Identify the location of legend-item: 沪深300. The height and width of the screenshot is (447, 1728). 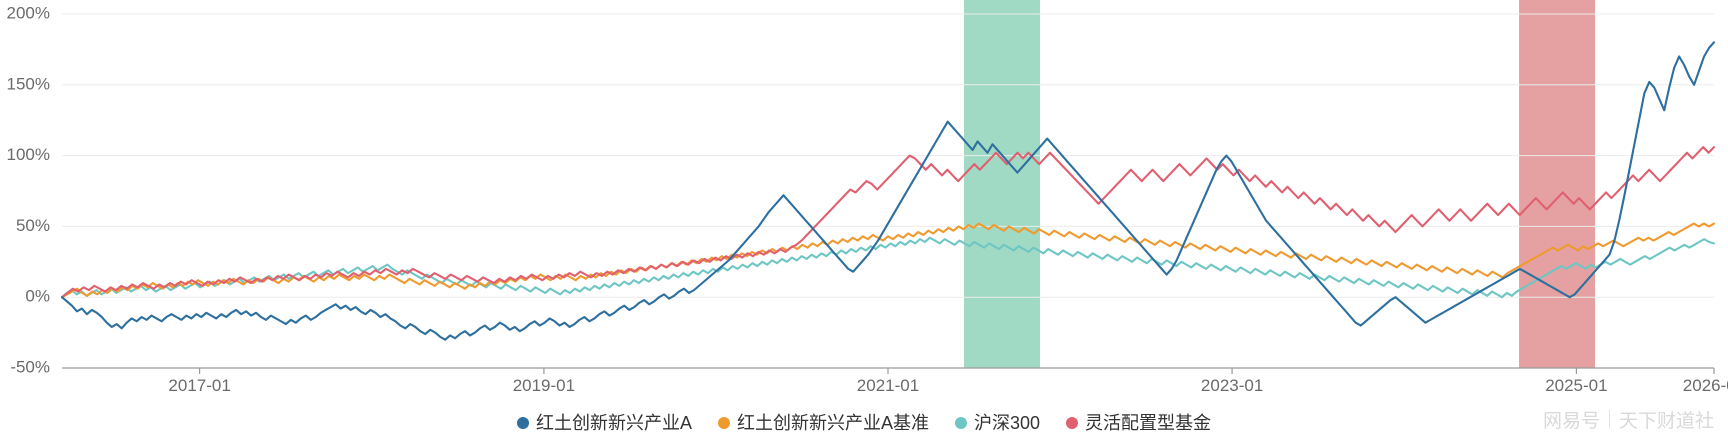
(997, 423).